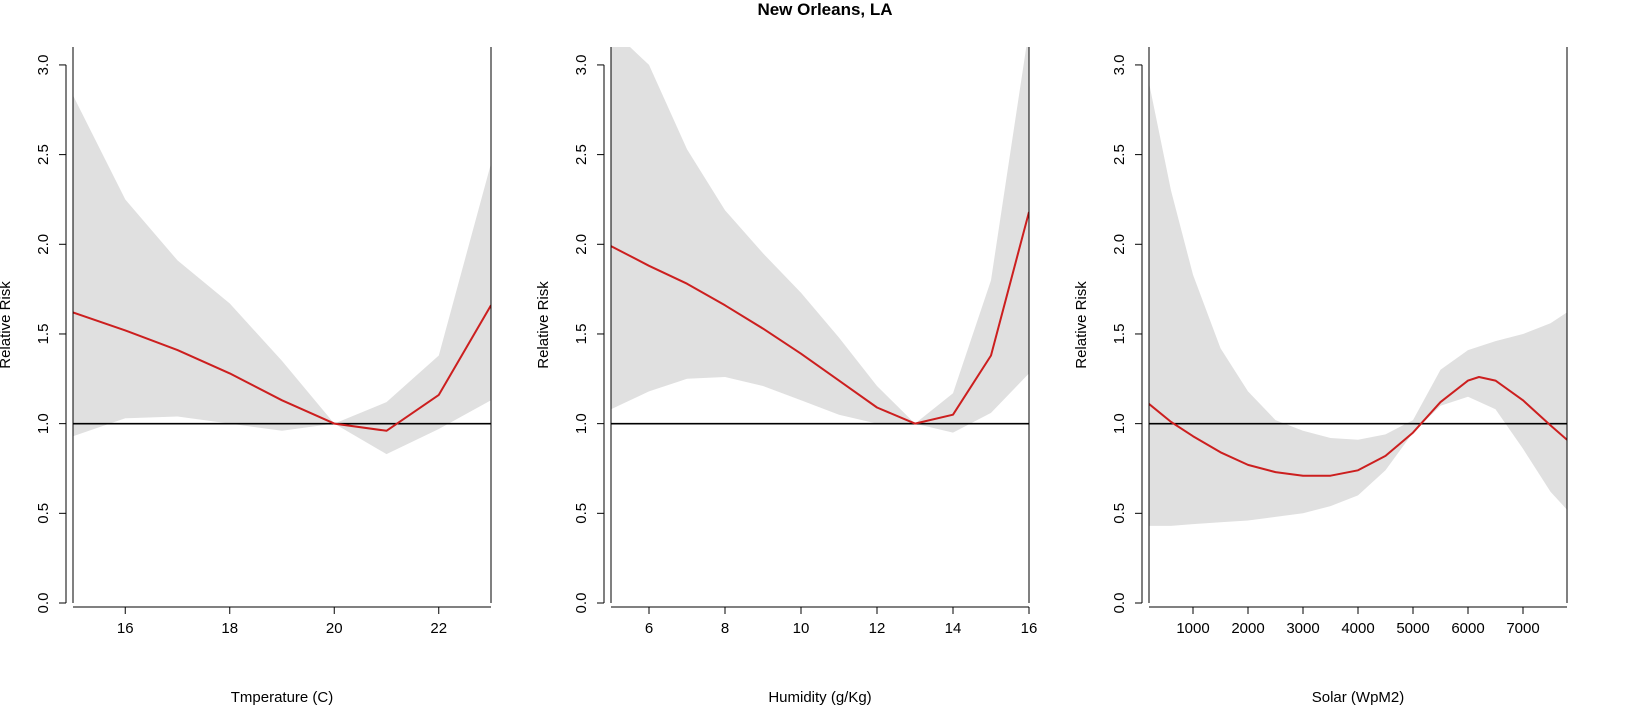 The height and width of the screenshot is (715, 1650). What do you see at coordinates (877, 628) in the screenshot?
I see `x-tick-label: 12` at bounding box center [877, 628].